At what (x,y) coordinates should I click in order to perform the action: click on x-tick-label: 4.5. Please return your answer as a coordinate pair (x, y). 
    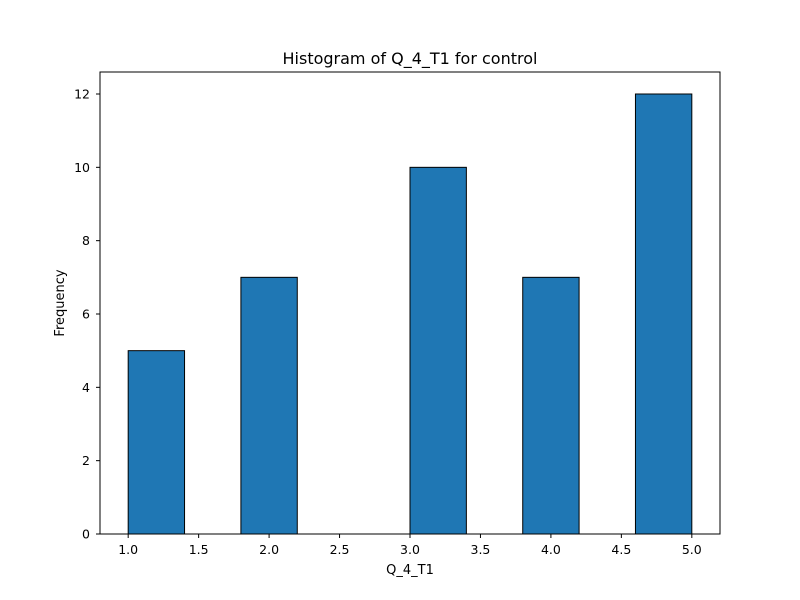
    Looking at the image, I should click on (621, 549).